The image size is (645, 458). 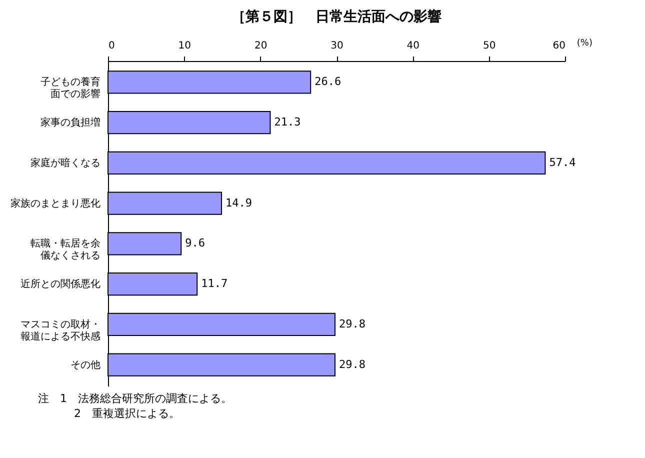 What do you see at coordinates (185, 46) in the screenshot?
I see `x-tick-label: 10` at bounding box center [185, 46].